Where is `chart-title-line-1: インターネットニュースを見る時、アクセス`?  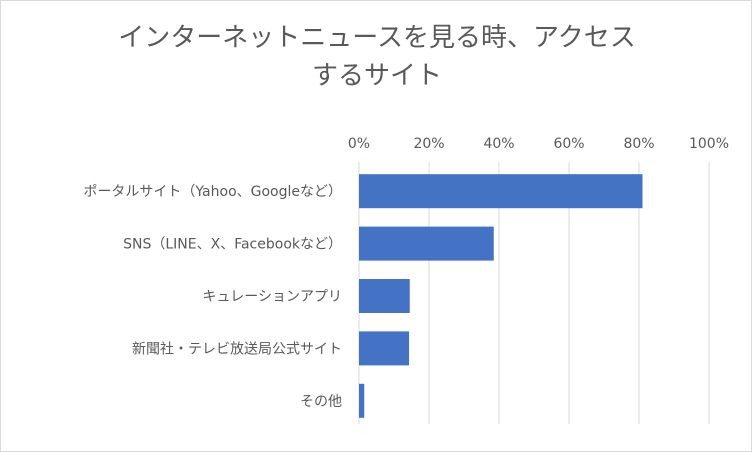
chart-title-line-1: インターネットニュースを見る時、アクセス is located at coordinates (377, 38).